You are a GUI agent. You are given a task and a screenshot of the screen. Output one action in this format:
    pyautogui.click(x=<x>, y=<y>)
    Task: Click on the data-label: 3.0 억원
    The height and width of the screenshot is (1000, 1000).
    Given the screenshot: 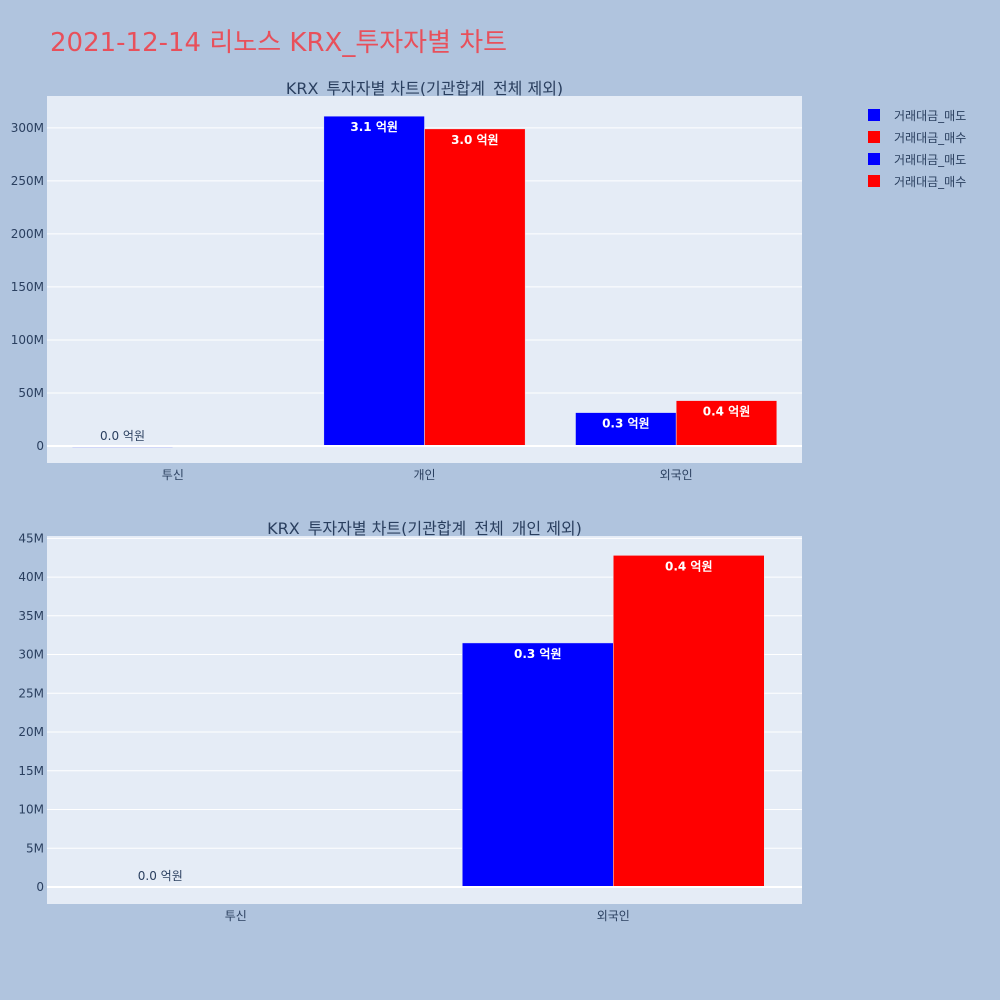 What is the action you would take?
    pyautogui.click(x=475, y=140)
    